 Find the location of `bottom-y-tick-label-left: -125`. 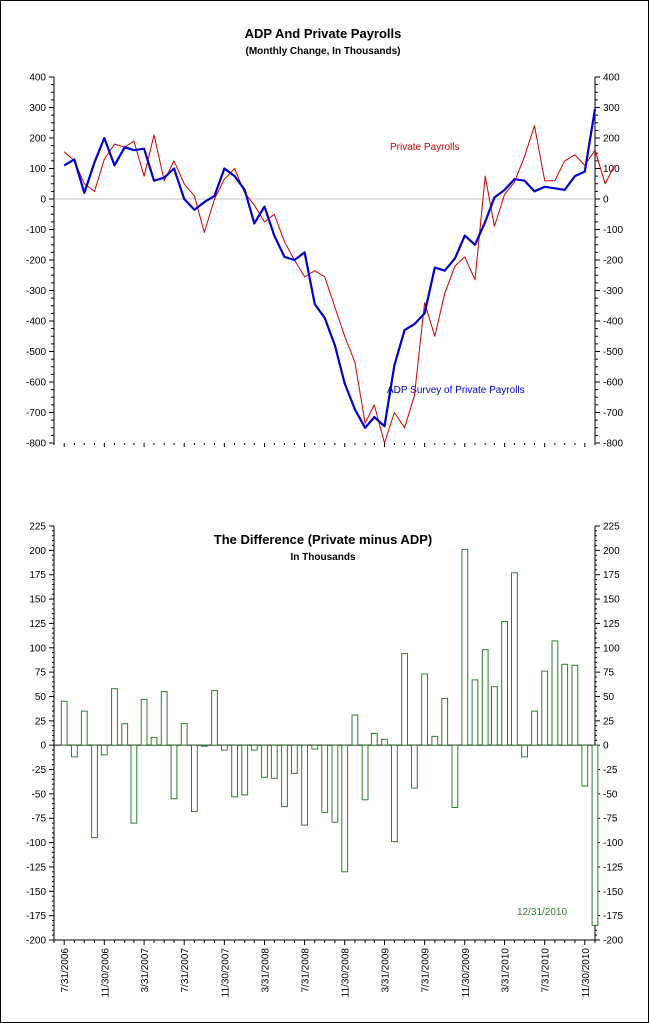

bottom-y-tick-label-left: -125 is located at coordinates (36, 867).